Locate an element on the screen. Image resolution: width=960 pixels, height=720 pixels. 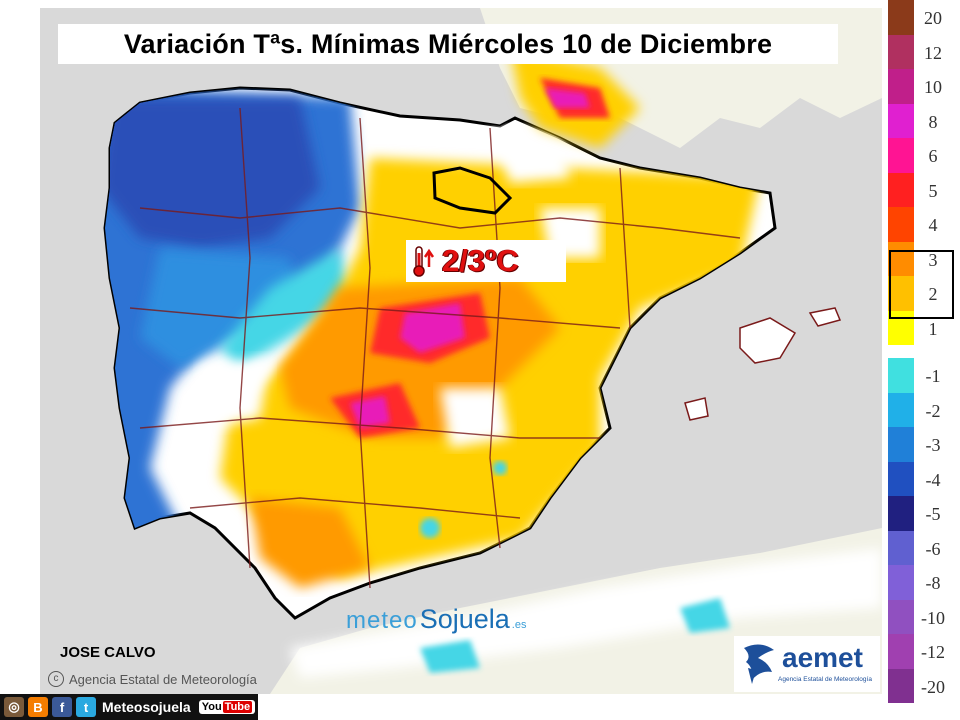
social-handle: Meteosojuela is located at coordinates (146, 707).